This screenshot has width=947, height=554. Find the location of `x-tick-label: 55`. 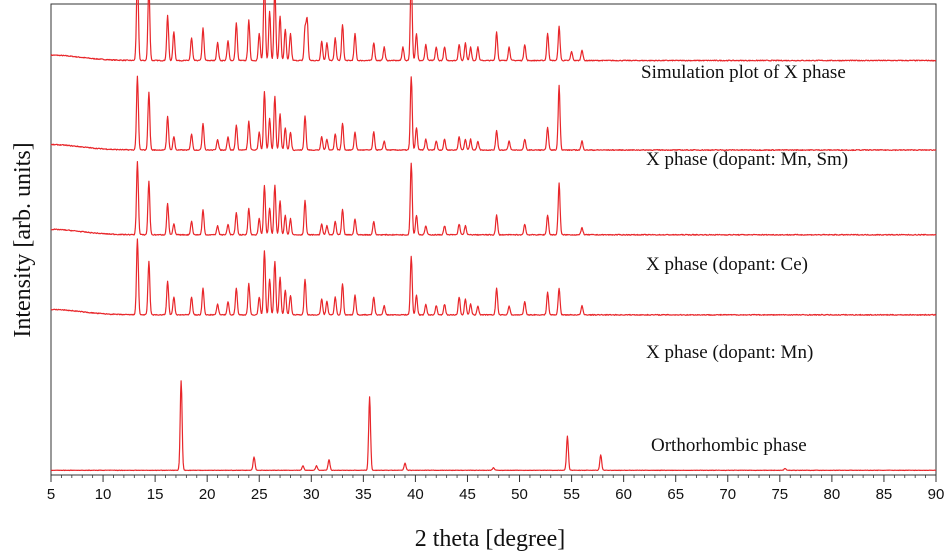

x-tick-label: 55 is located at coordinates (571, 494).